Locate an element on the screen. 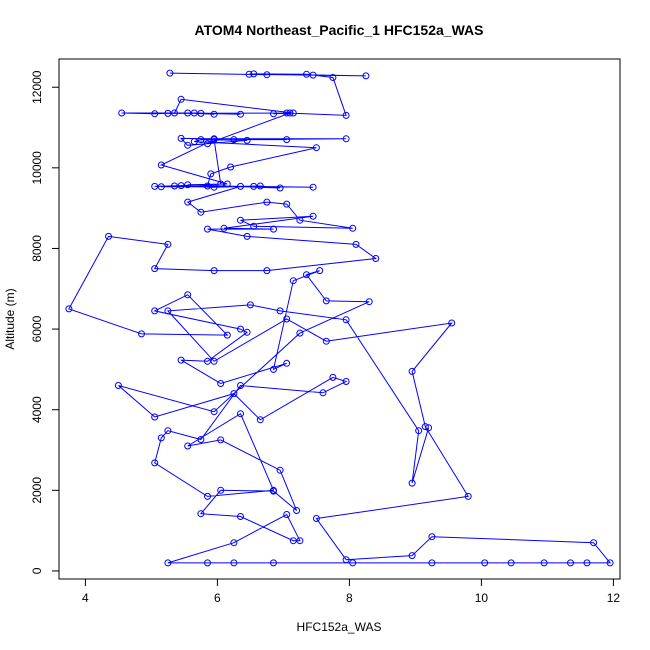  y-tick-label: 8000 is located at coordinates (37, 248).